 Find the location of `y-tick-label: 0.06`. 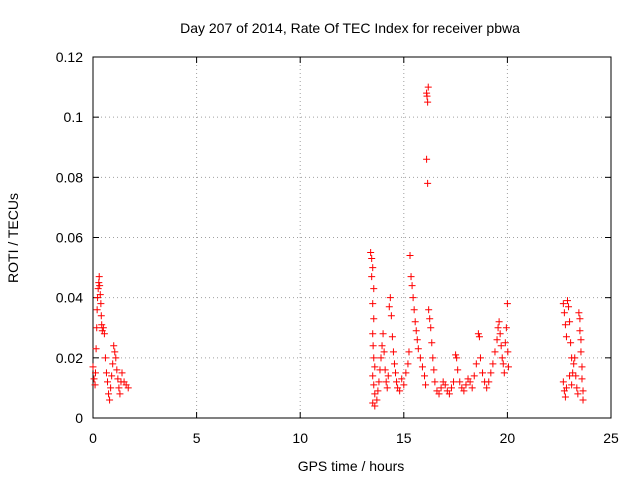

y-tick-label: 0.06 is located at coordinates (69, 238).